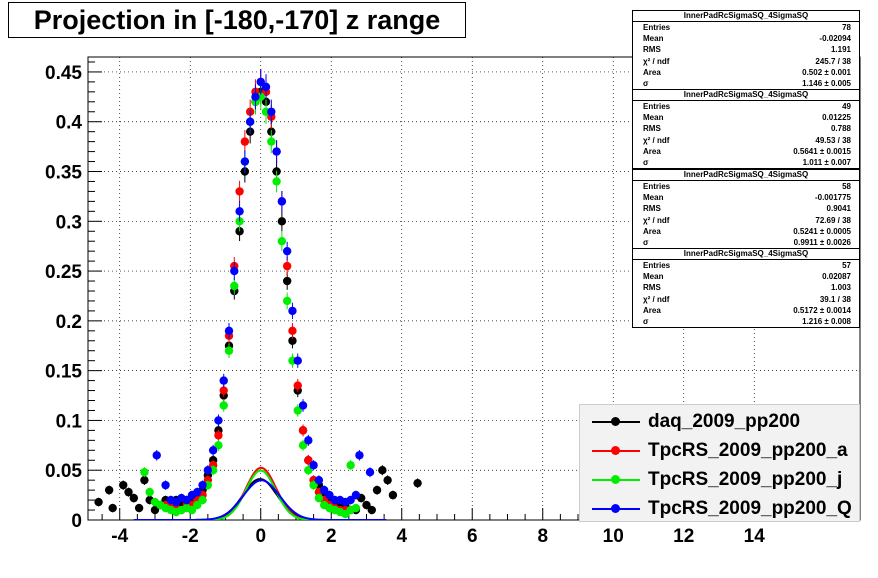 This screenshot has height=578, width=878. What do you see at coordinates (826, 321) in the screenshot?
I see `stat-value: 1.216 ± 0.008` at bounding box center [826, 321].